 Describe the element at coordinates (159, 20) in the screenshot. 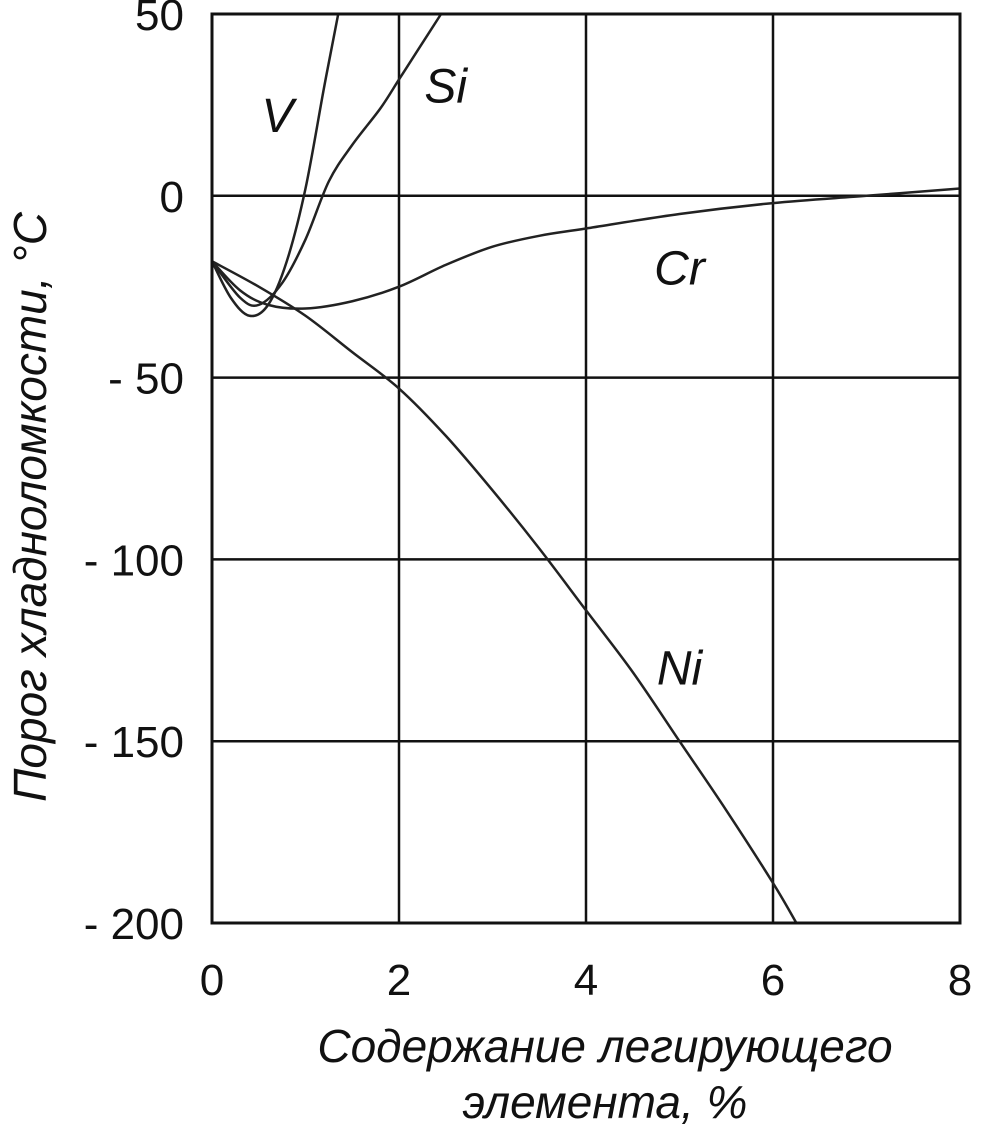

I see `y-tick-label: 50` at that location.